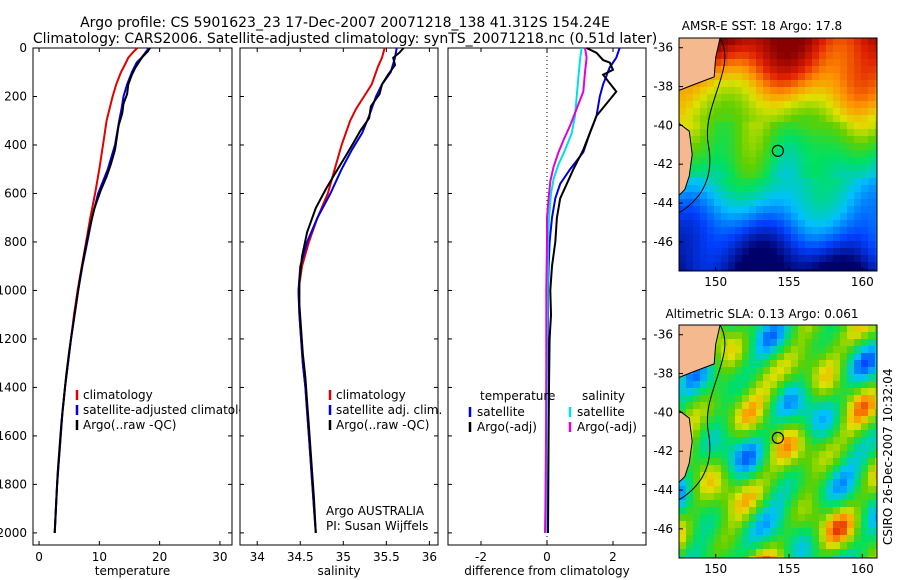  I want to click on land-tasmania, so click(686, 446).